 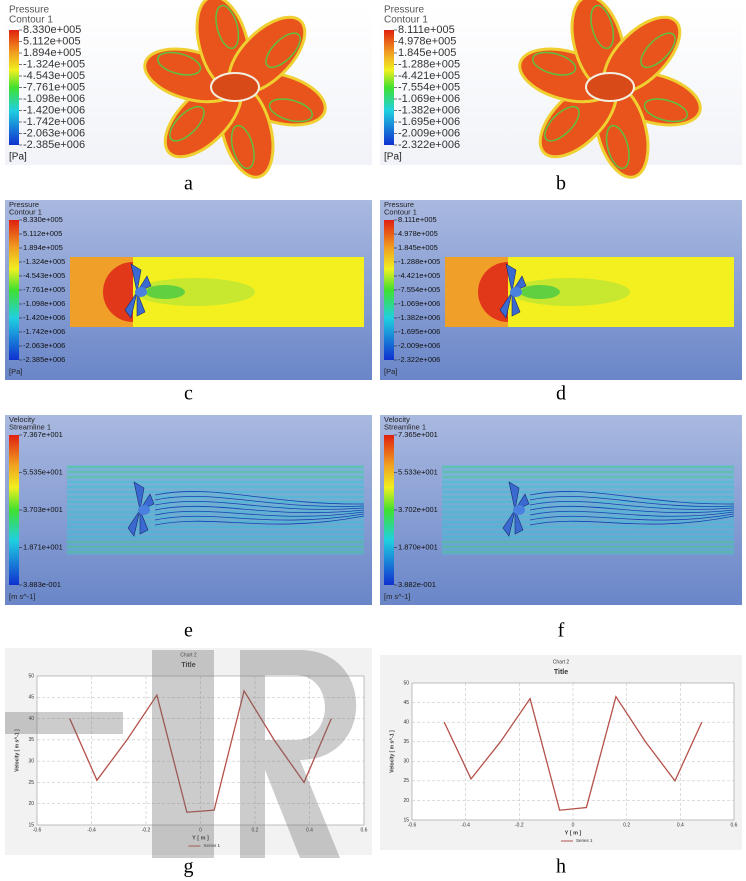 I want to click on x-tick-label: -0.2, so click(x=146, y=830).